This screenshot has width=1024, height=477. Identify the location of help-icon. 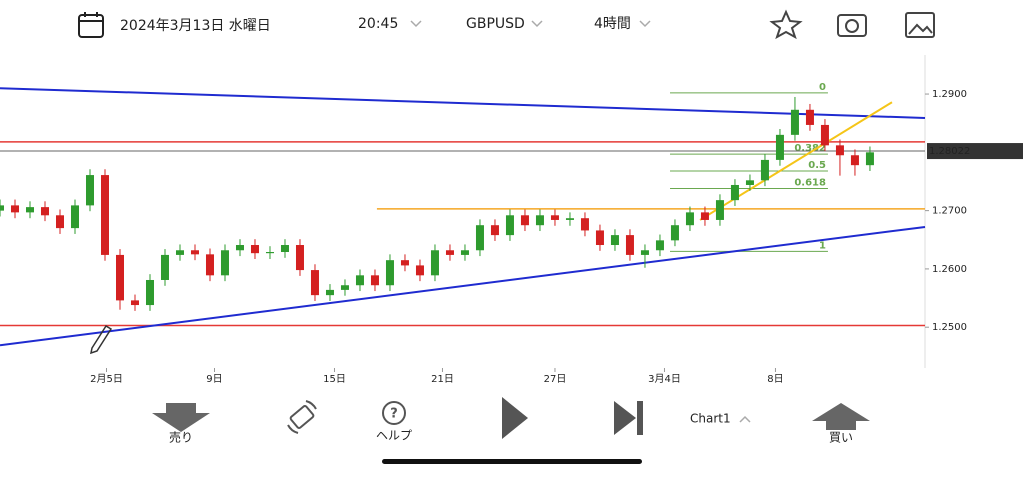
(394, 413).